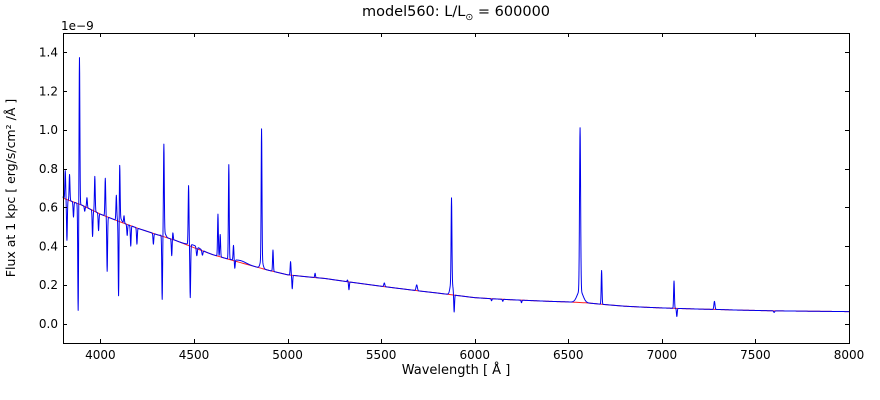  Describe the element at coordinates (287, 355) in the screenshot. I see `x-tick-label: 5000` at that location.